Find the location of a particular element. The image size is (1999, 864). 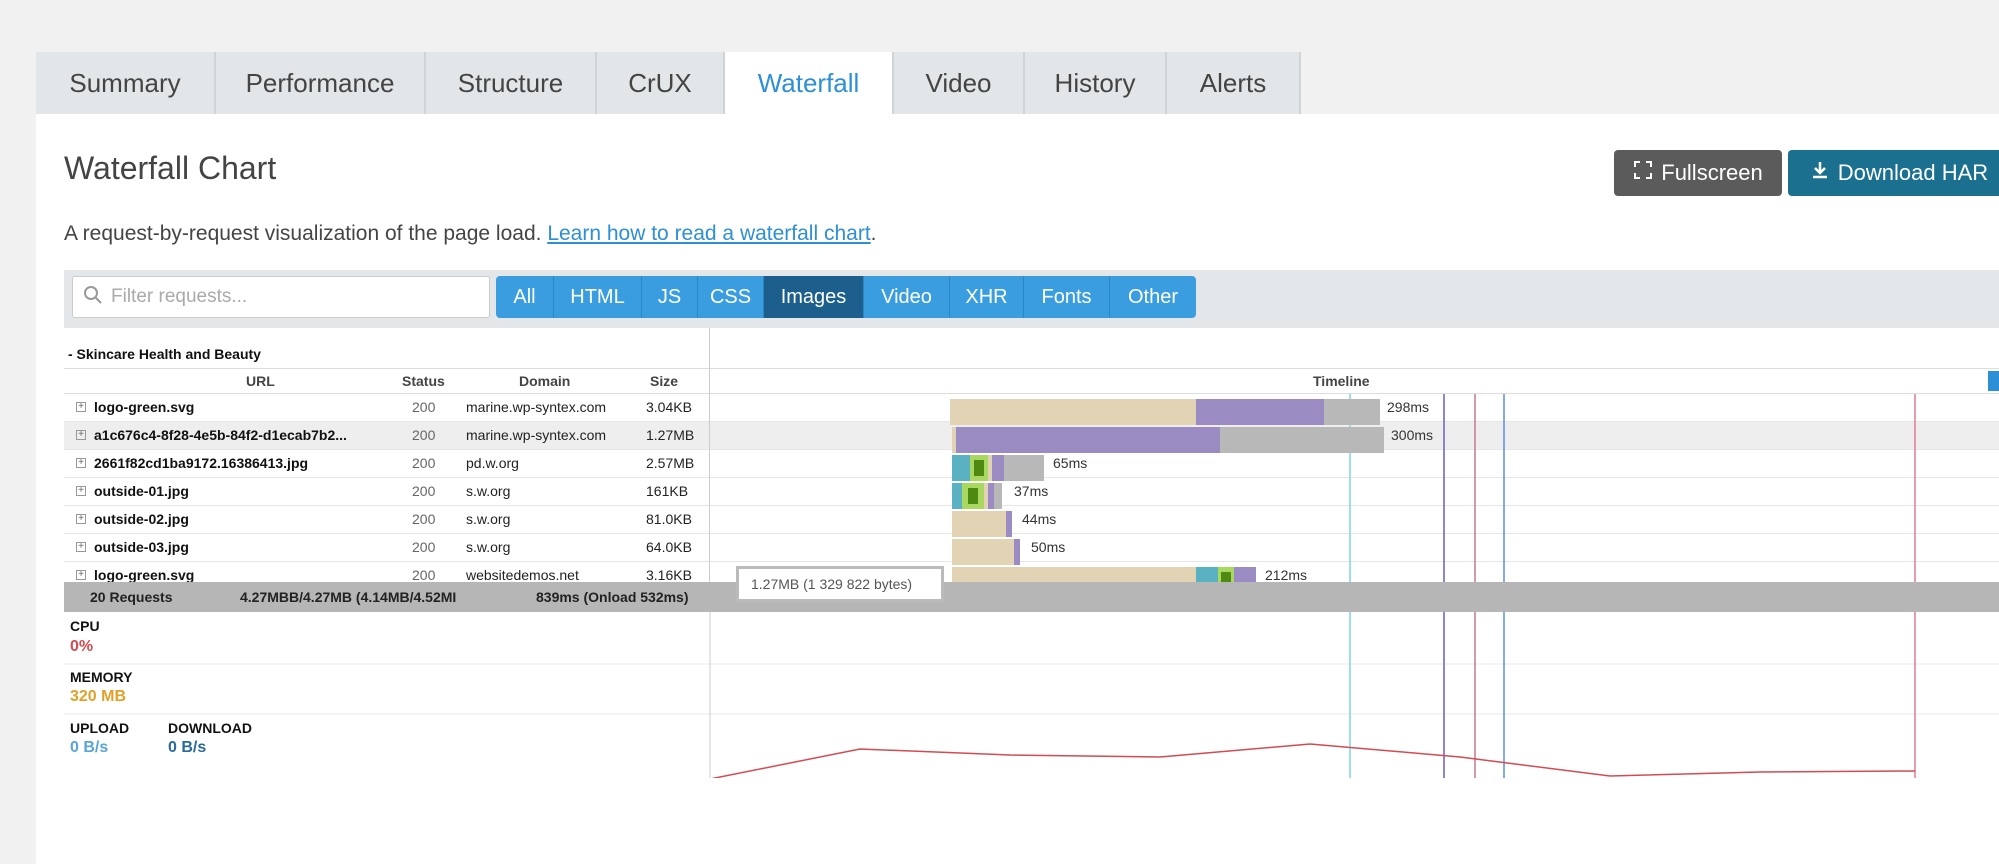

total-size: 4.27MBB/4.27MB (4.14MB/4.52MI is located at coordinates (348, 597).